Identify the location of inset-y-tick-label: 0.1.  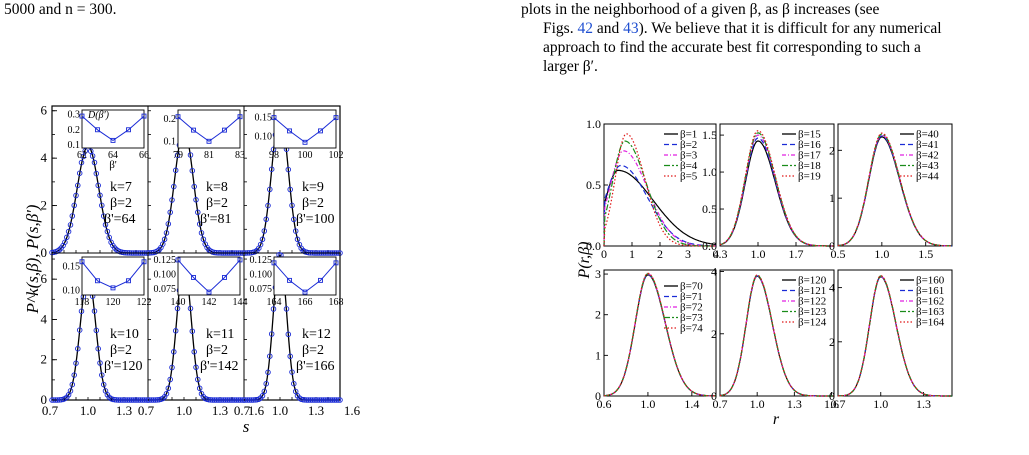
(74, 145).